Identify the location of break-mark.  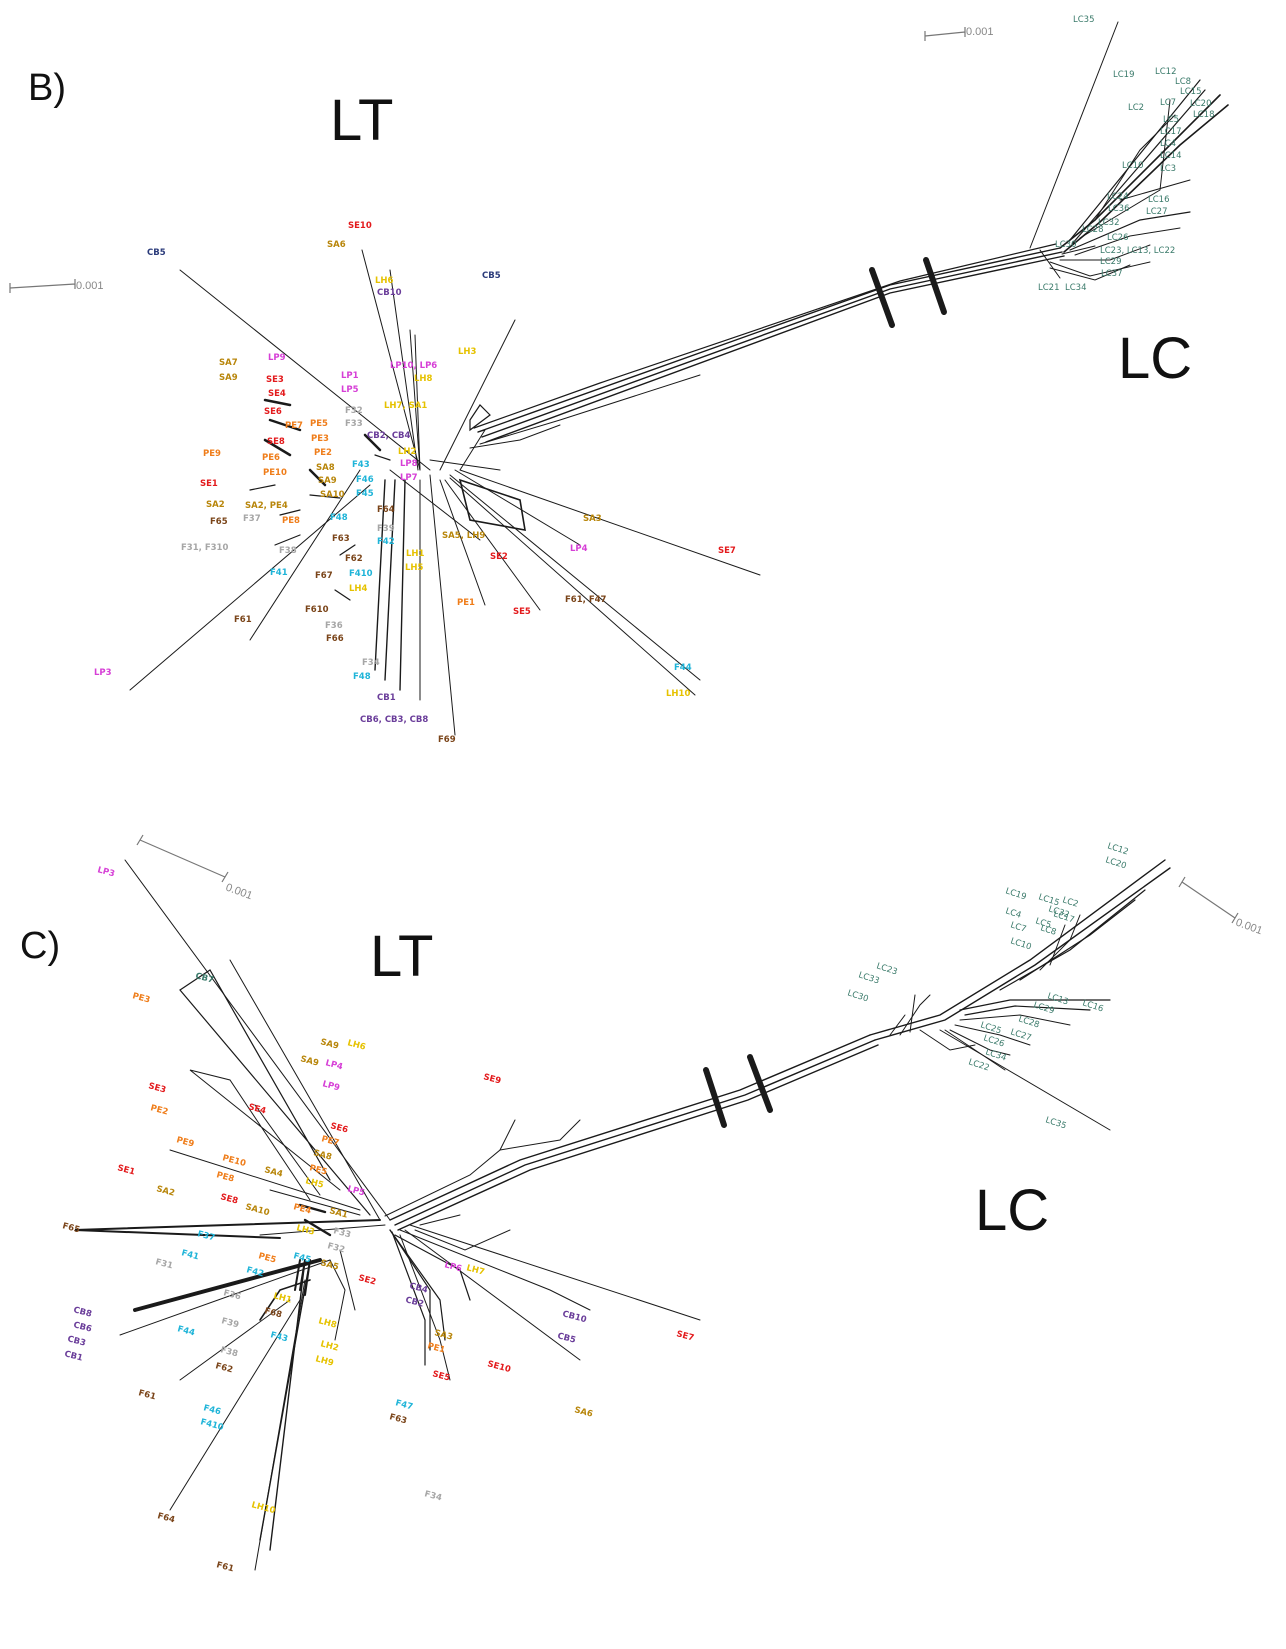
(935, 286).